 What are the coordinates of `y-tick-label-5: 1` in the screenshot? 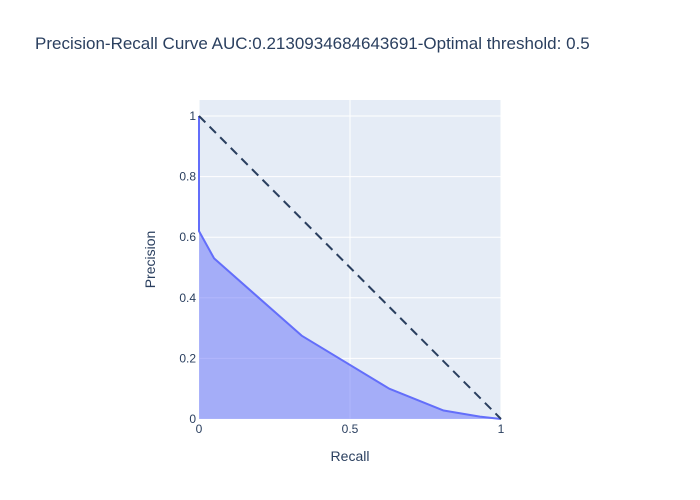 It's located at (192, 116).